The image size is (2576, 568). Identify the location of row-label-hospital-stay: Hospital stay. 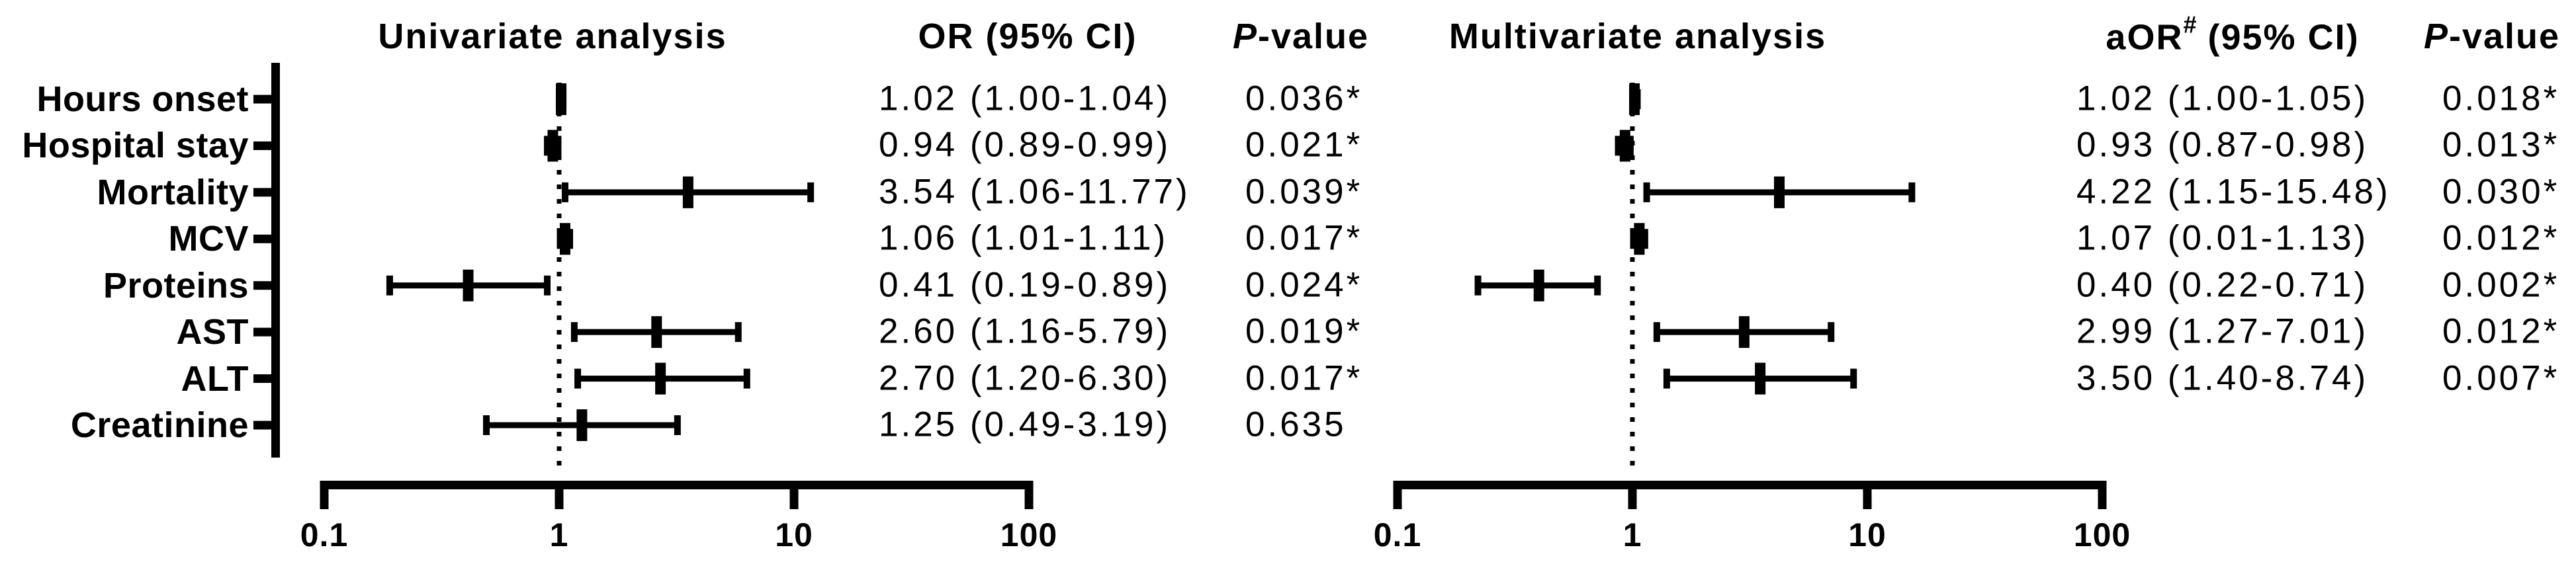
(135, 146).